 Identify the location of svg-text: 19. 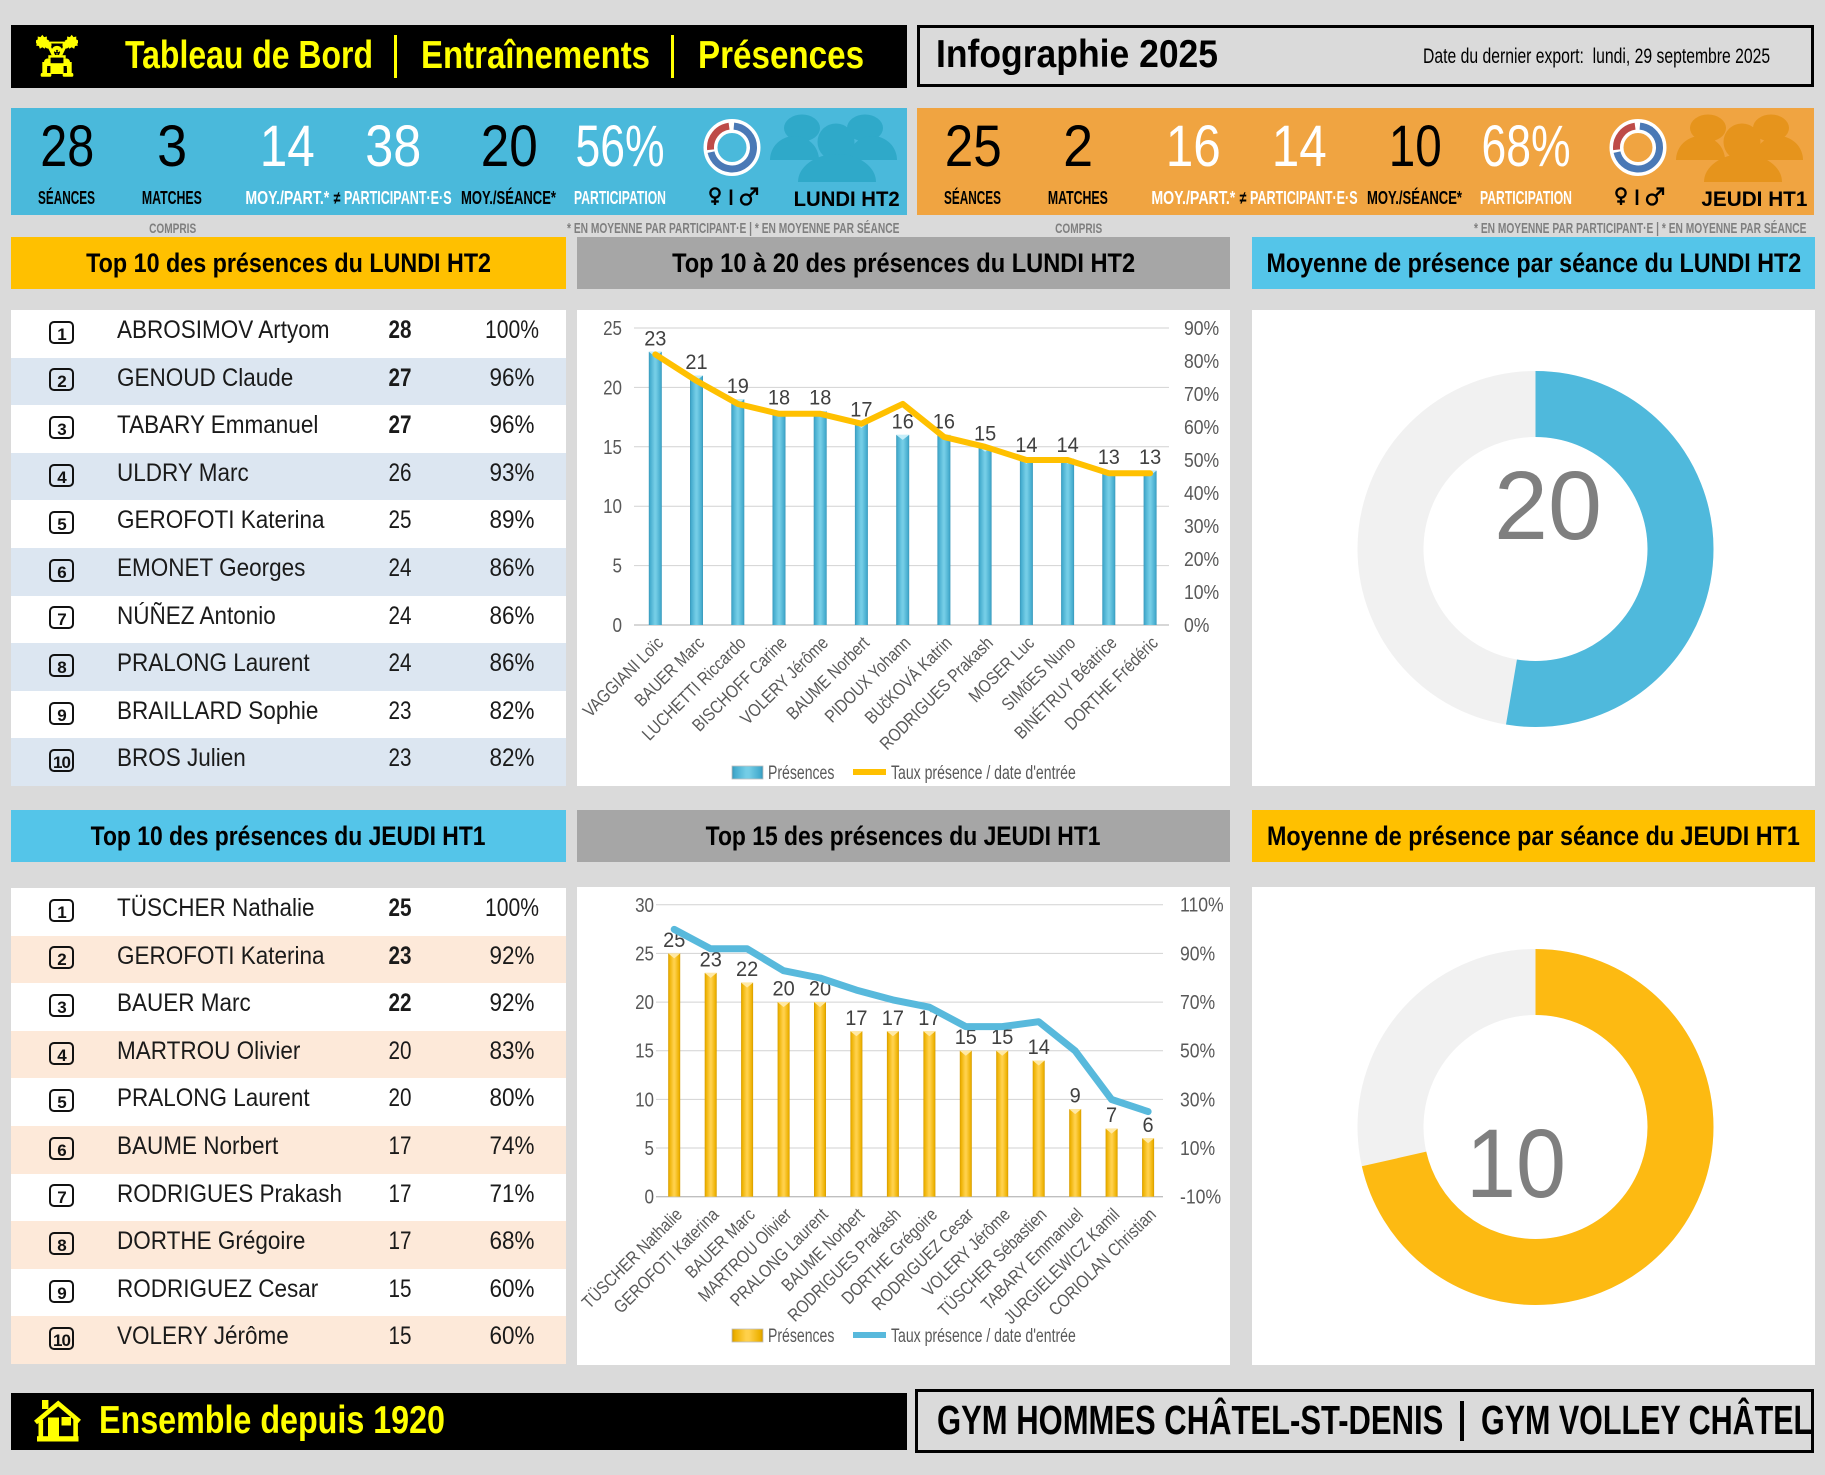
(738, 386).